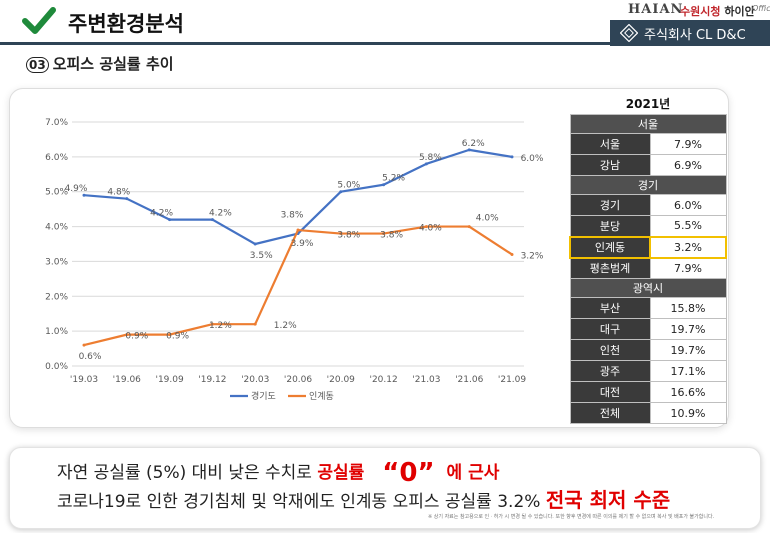 Image resolution: width=770 pixels, height=533 pixels. Describe the element at coordinates (648, 144) in the screenshot. I see `table-row: 서울 7.9%` at that location.